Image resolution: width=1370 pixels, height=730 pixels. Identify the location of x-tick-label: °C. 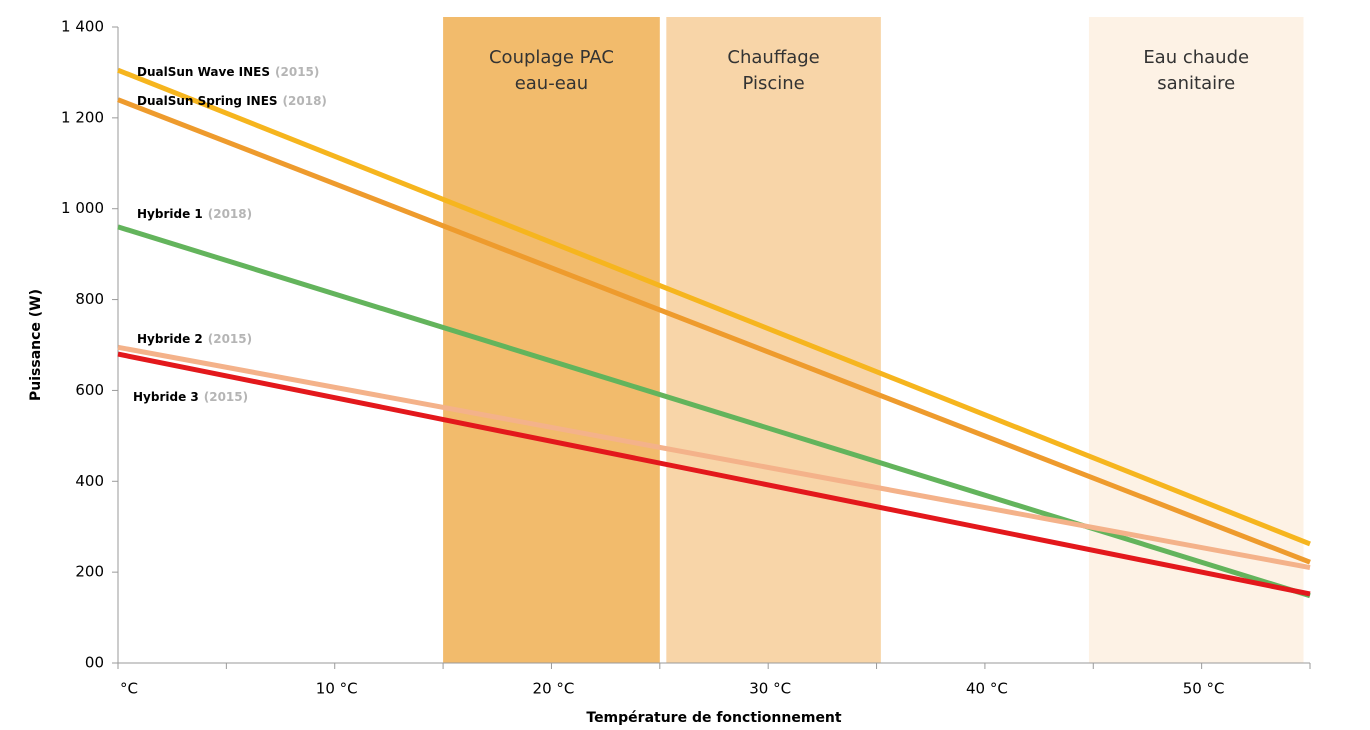
(129, 689).